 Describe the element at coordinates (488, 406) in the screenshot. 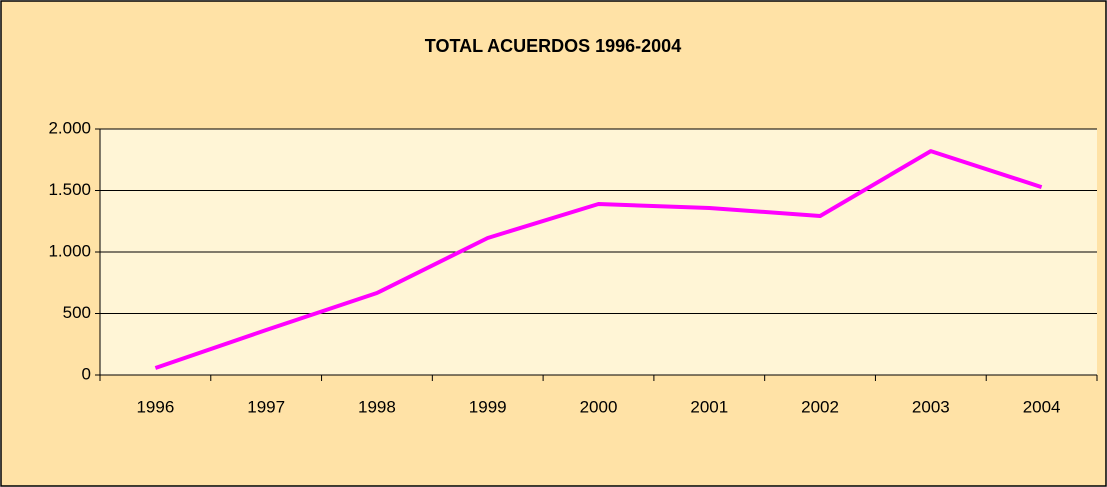

I see `x-tick-label: 1999` at that location.